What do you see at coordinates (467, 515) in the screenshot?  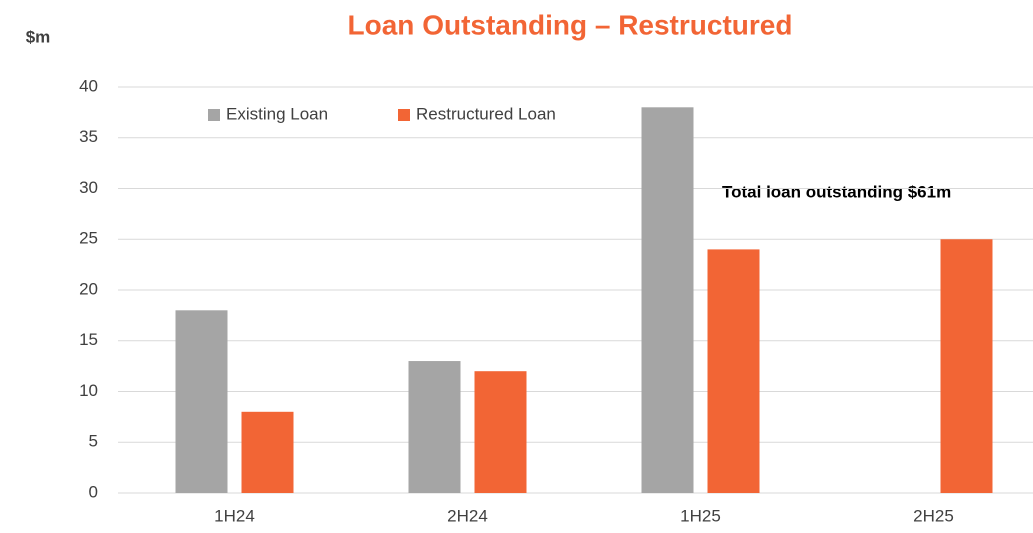 I see `x-tick-label: 2H24` at bounding box center [467, 515].